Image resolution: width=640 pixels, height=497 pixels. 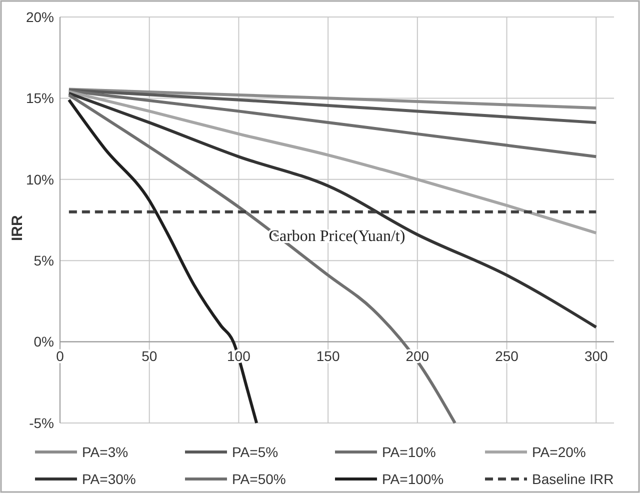 I want to click on legend-label: PA=100%, so click(x=413, y=478).